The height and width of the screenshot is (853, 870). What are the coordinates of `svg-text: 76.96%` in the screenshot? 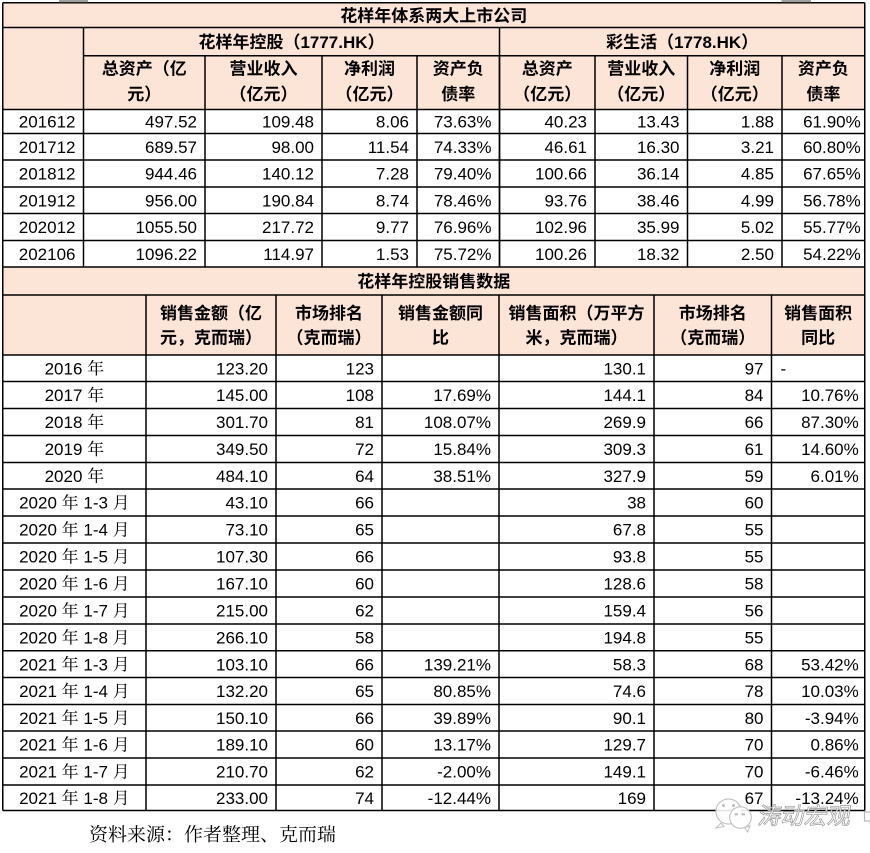 It's located at (463, 227).